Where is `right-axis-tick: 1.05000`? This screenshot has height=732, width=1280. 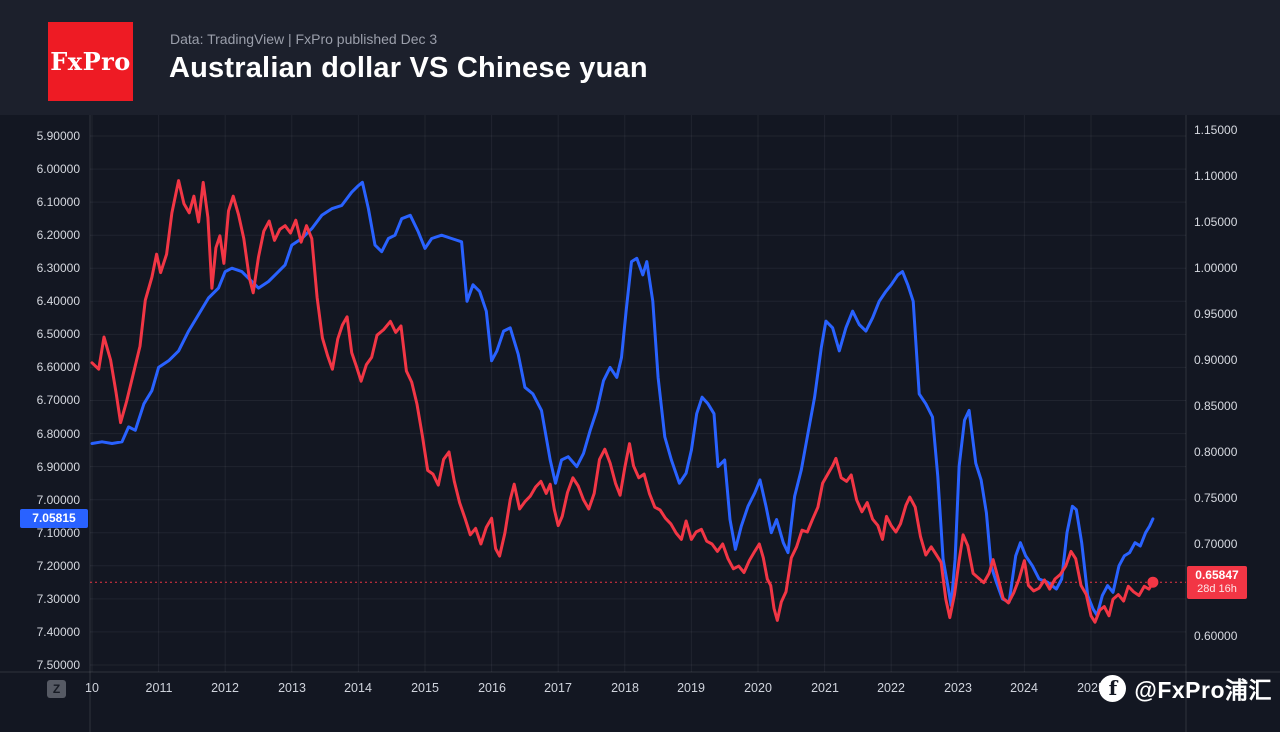
right-axis-tick: 1.05000 is located at coordinates (1216, 222).